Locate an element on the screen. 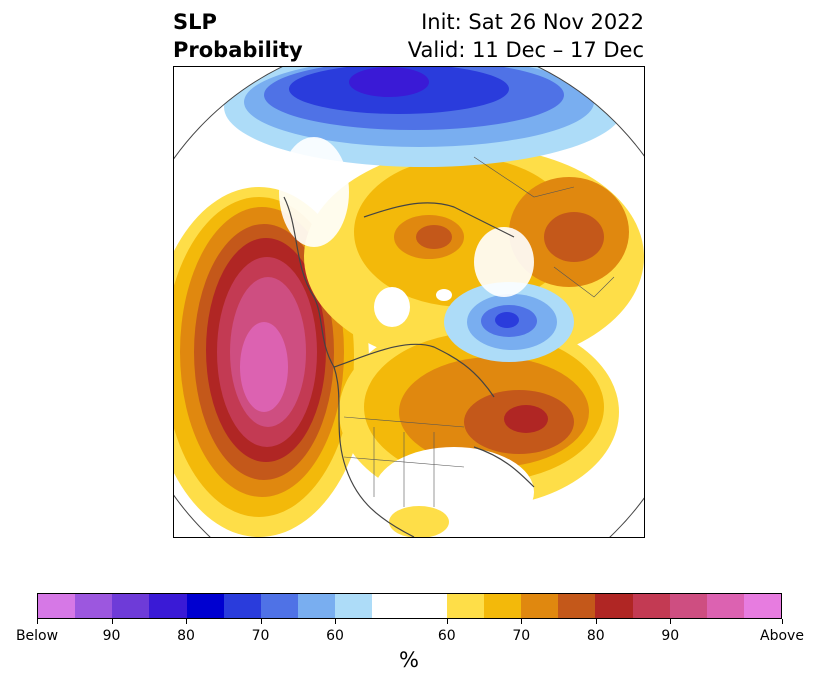 The height and width of the screenshot is (686, 819). init-date: Init: Sat 26 Nov 2022 is located at coordinates (532, 22).